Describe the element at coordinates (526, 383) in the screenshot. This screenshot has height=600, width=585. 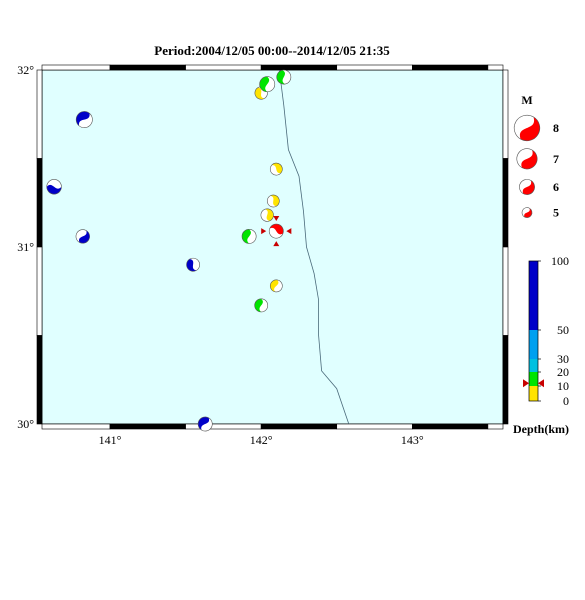
I see `depth-marker-left` at that location.